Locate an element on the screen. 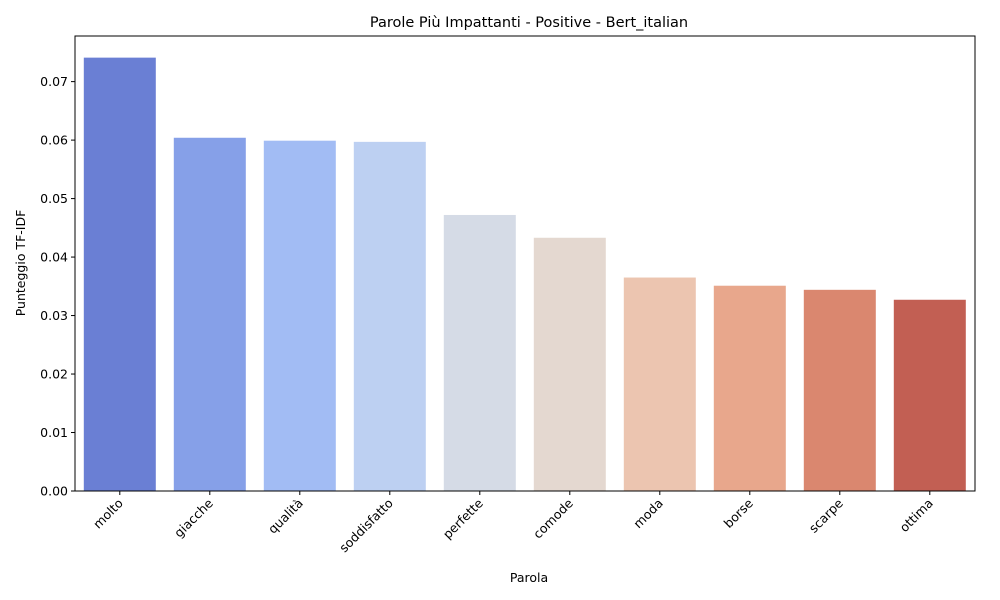 The image size is (1000, 600). x-tick-label: moda is located at coordinates (648, 514).